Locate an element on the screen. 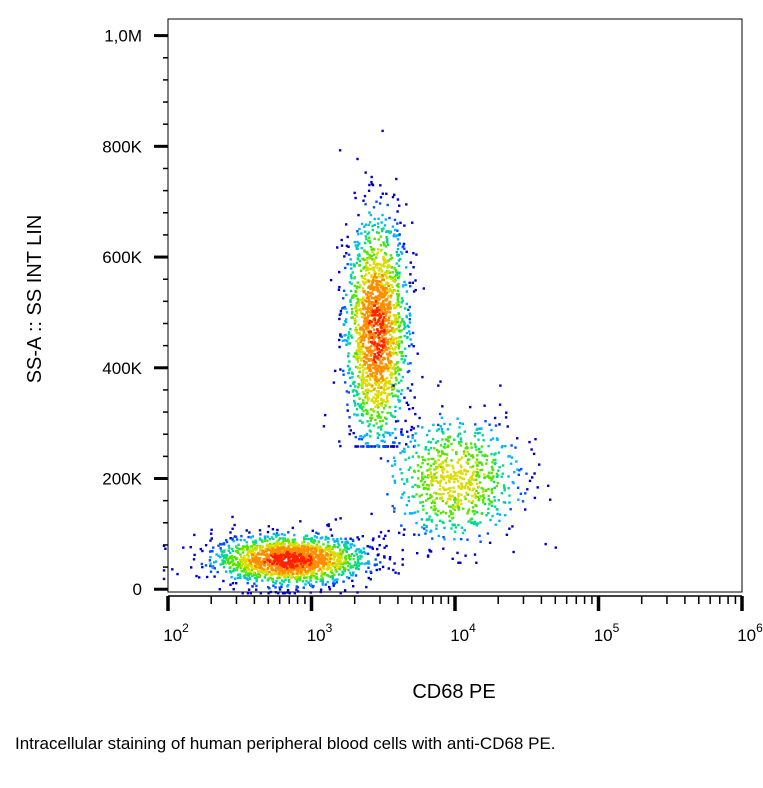  x-tick-label: 102 is located at coordinates (176, 633).